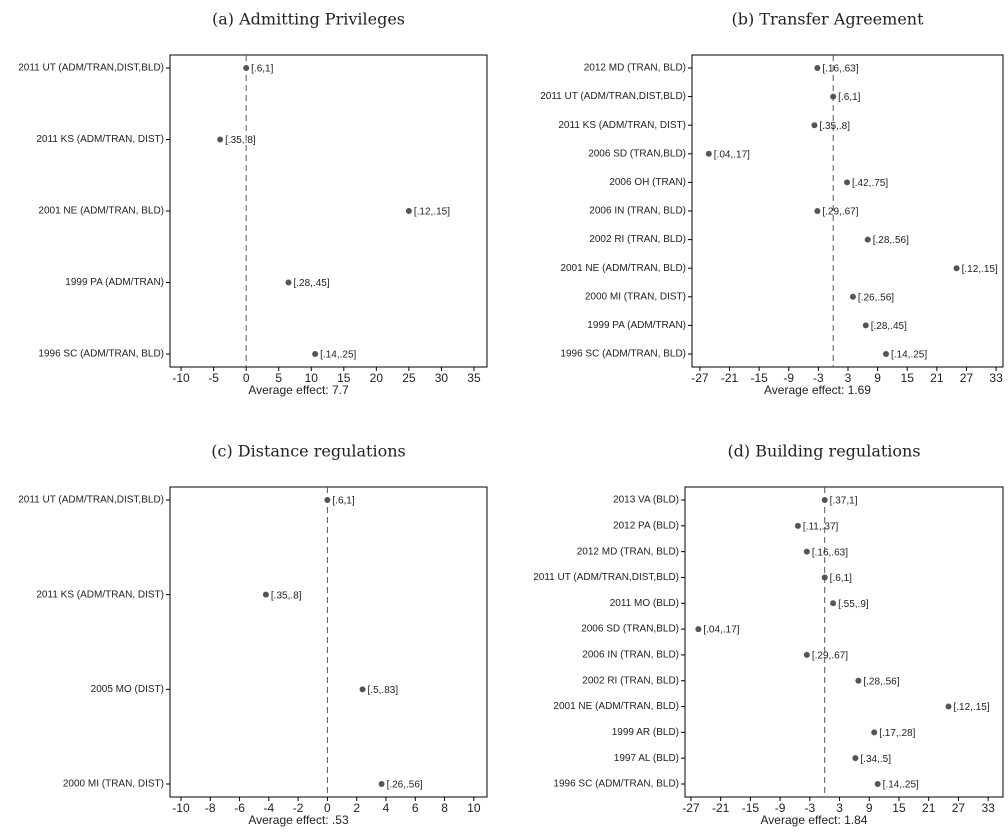 This screenshot has width=1008, height=833. What do you see at coordinates (298, 808) in the screenshot?
I see `x-tick-label: -2` at bounding box center [298, 808].